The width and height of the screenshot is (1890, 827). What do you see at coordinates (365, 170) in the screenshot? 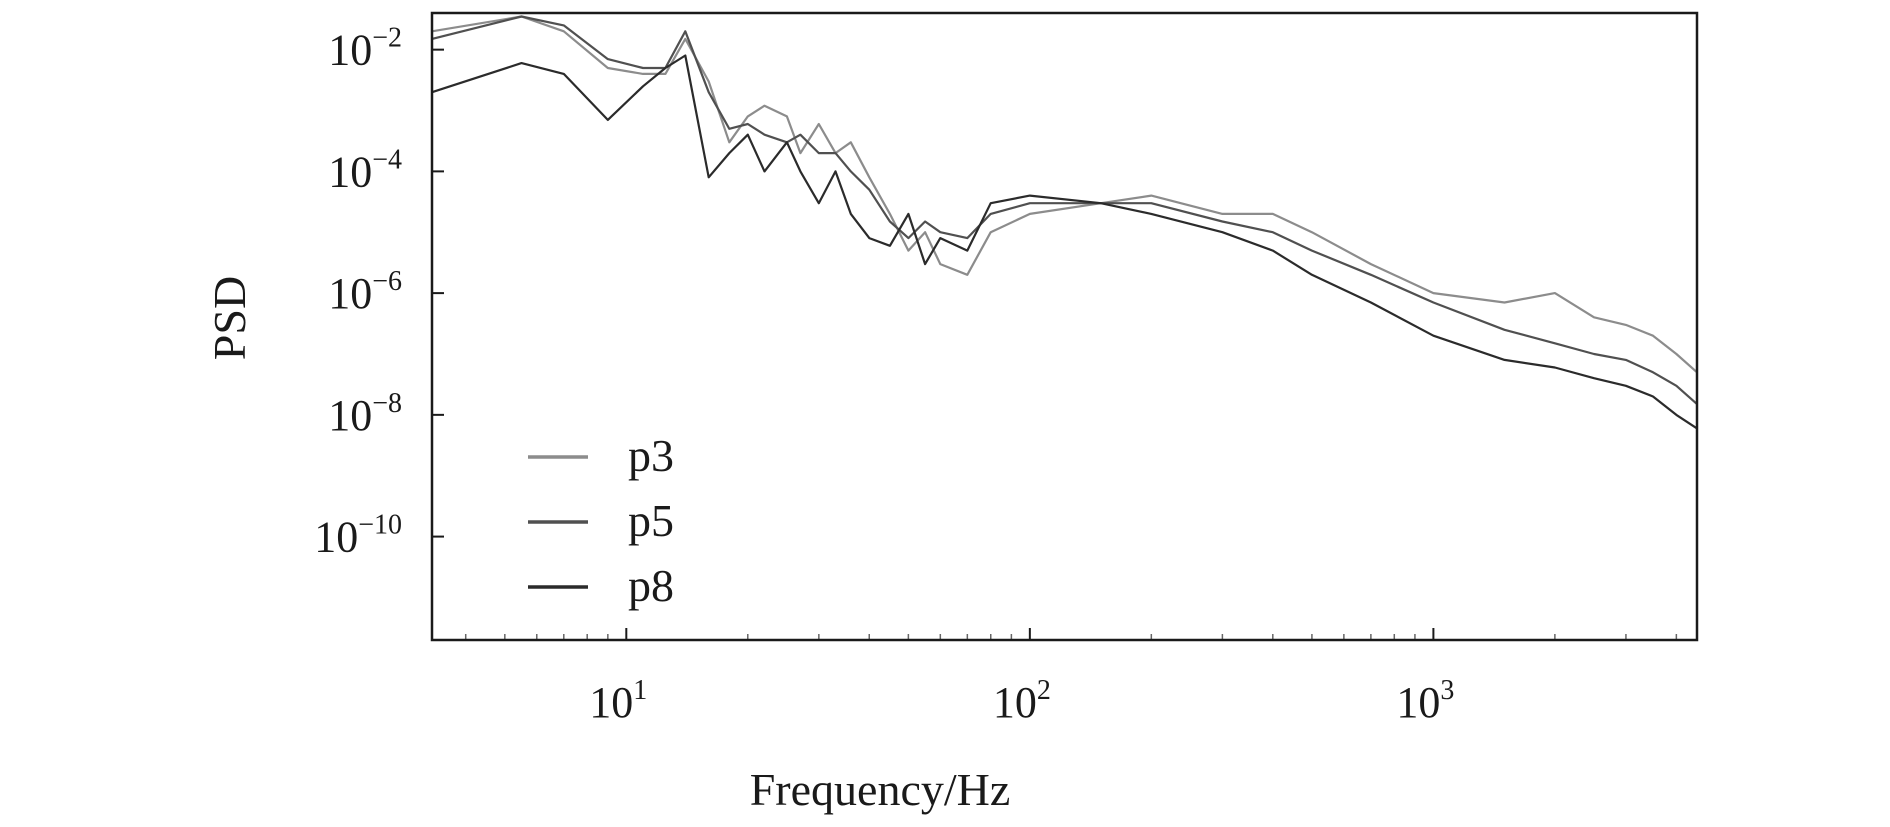
I see `y-tick-label: 10⁻⁴` at bounding box center [365, 170].